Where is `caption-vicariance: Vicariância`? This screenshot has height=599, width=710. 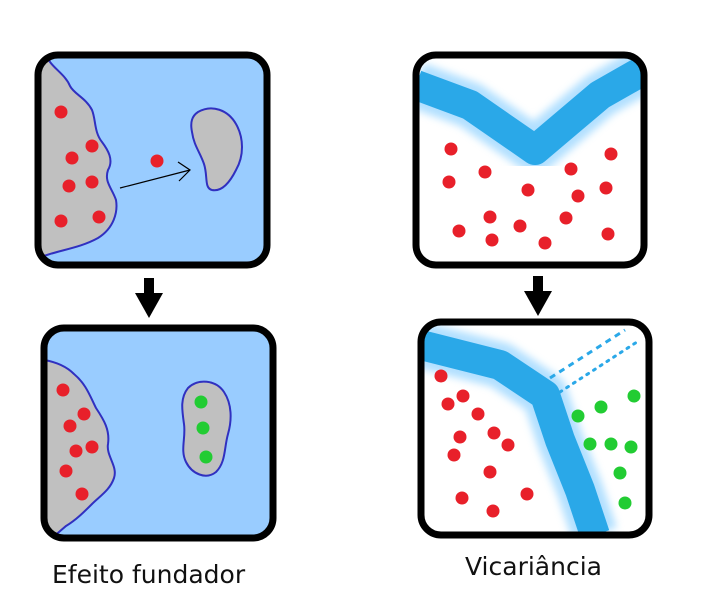 caption-vicariance: Vicariância is located at coordinates (533, 566).